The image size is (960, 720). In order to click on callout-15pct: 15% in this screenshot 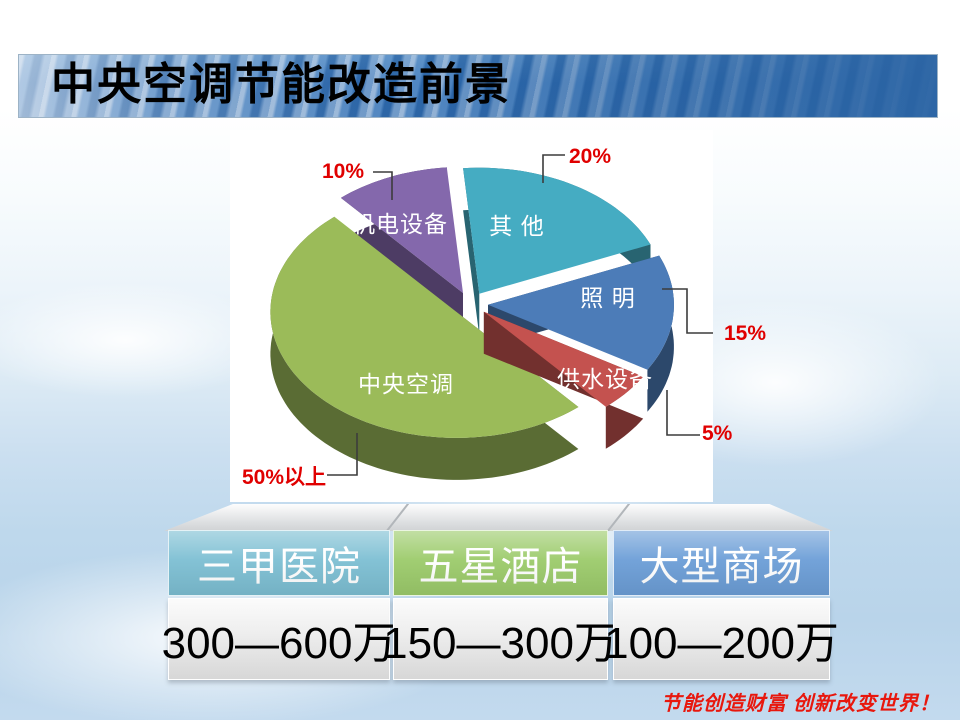, I will do `click(745, 333)`.